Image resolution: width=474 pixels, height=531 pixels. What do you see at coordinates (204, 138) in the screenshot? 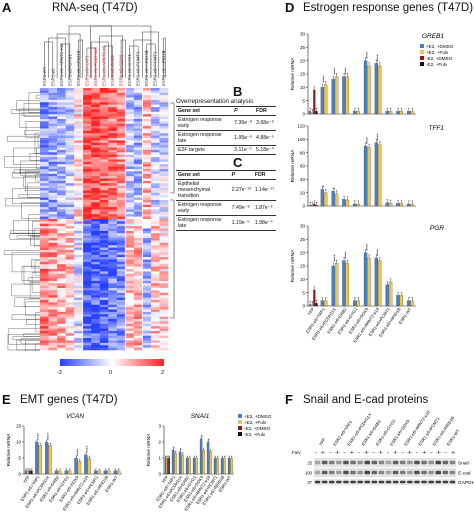
I see `table-cell: Estrogen response late` at bounding box center [204, 138].